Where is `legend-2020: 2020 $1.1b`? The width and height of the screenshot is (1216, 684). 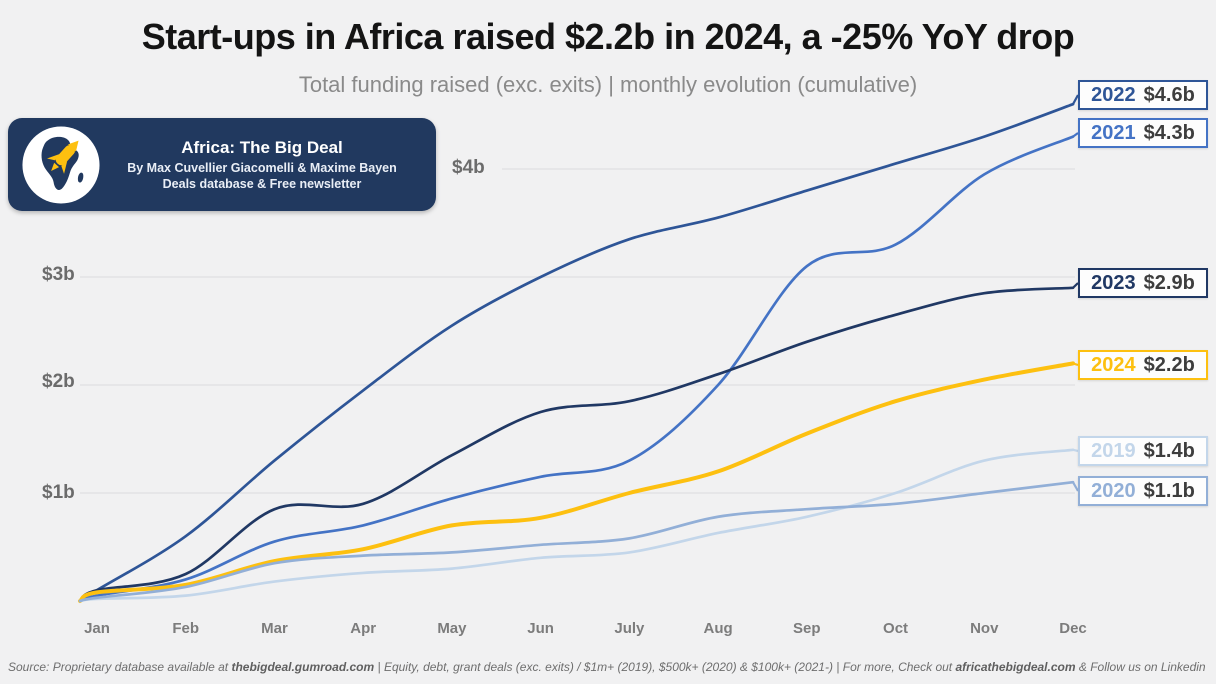 legend-2020: 2020 $1.1b is located at coordinates (1143, 491).